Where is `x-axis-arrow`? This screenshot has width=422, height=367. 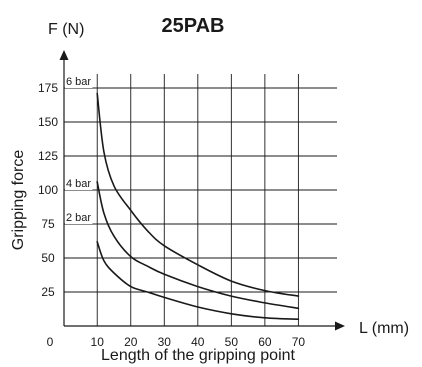 x-axis-arrow is located at coordinates (340, 326).